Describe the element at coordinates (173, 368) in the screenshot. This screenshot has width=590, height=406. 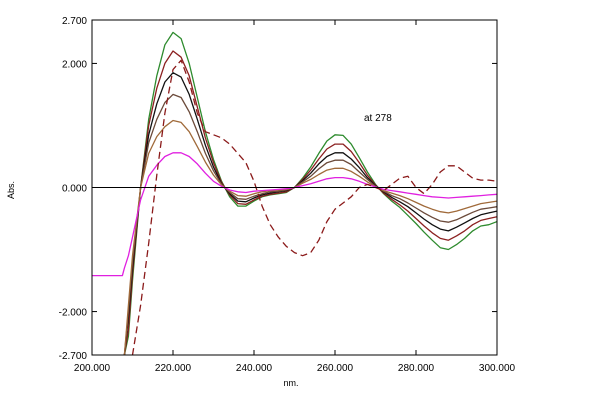
I see `x-tick-label: 220.000` at that location.